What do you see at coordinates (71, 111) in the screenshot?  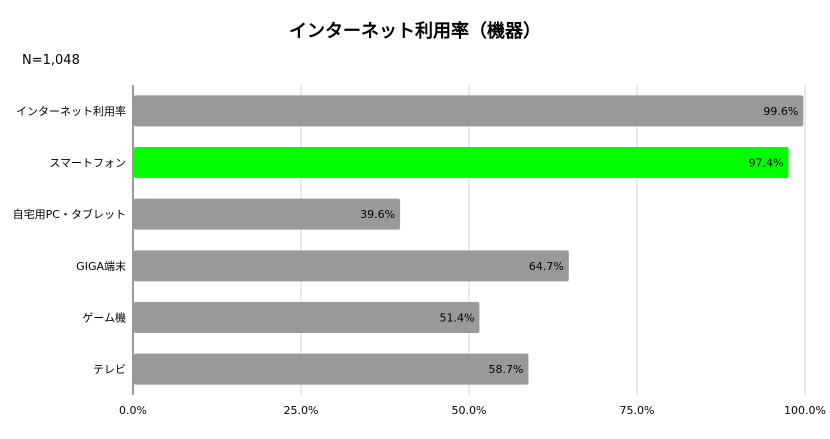 I see `category-label: インターネット利用率` at bounding box center [71, 111].